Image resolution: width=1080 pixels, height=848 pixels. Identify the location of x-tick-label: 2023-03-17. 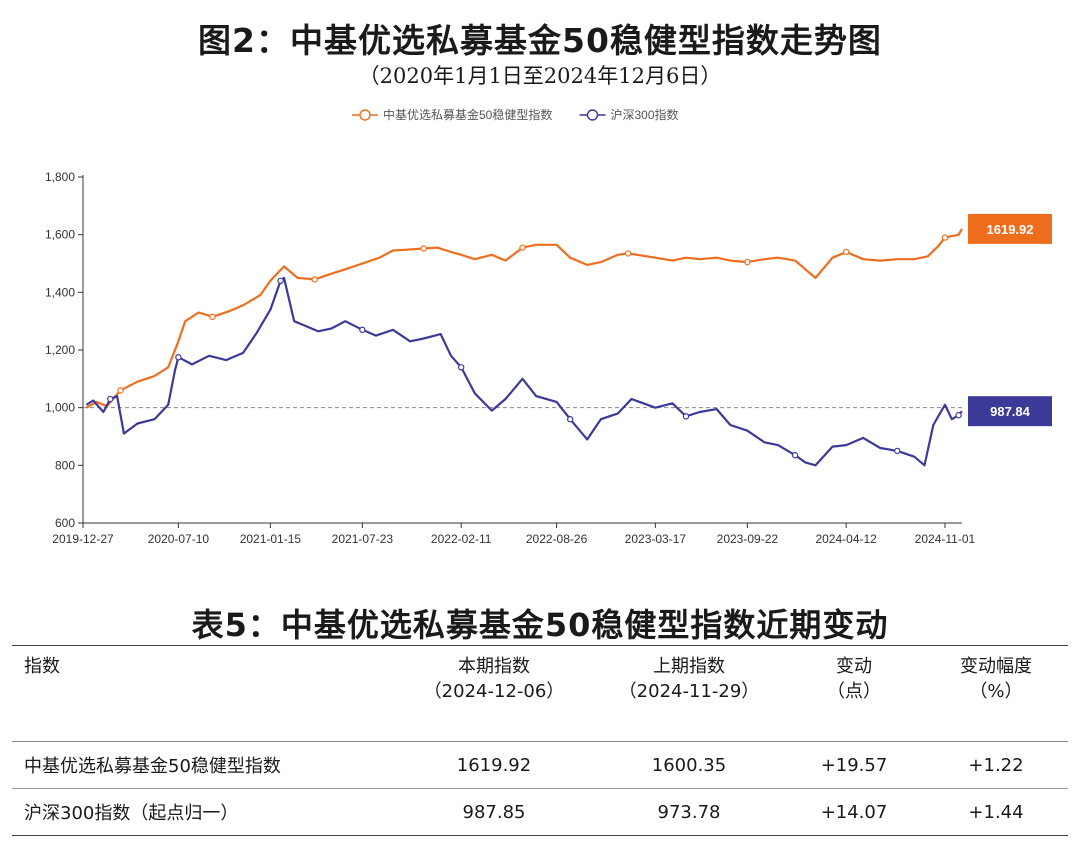
(656, 539).